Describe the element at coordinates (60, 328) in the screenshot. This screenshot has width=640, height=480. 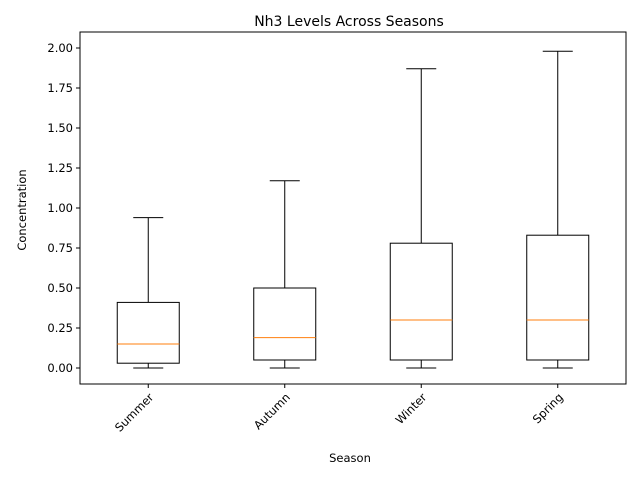
I see `y-tick-label: 0.25` at that location.